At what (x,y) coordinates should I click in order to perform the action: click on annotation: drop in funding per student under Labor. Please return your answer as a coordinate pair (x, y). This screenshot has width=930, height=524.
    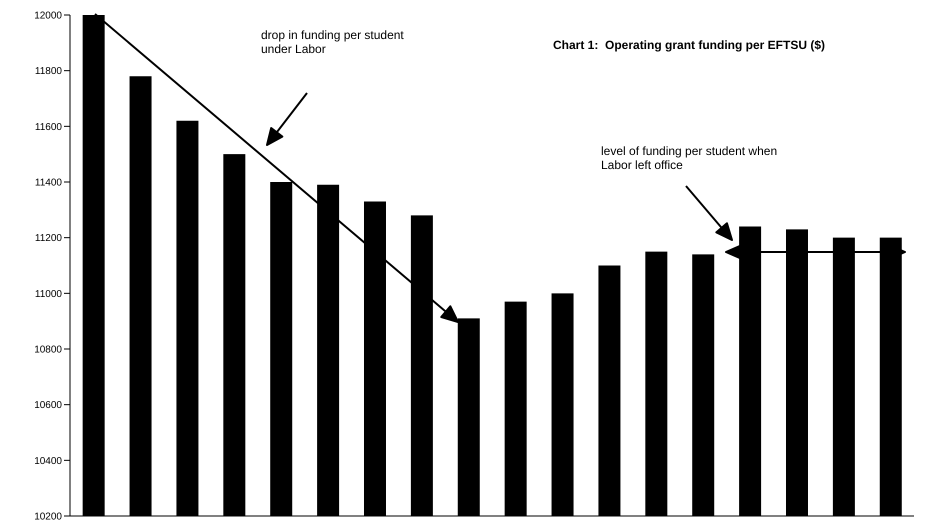
    Looking at the image, I should click on (333, 42).